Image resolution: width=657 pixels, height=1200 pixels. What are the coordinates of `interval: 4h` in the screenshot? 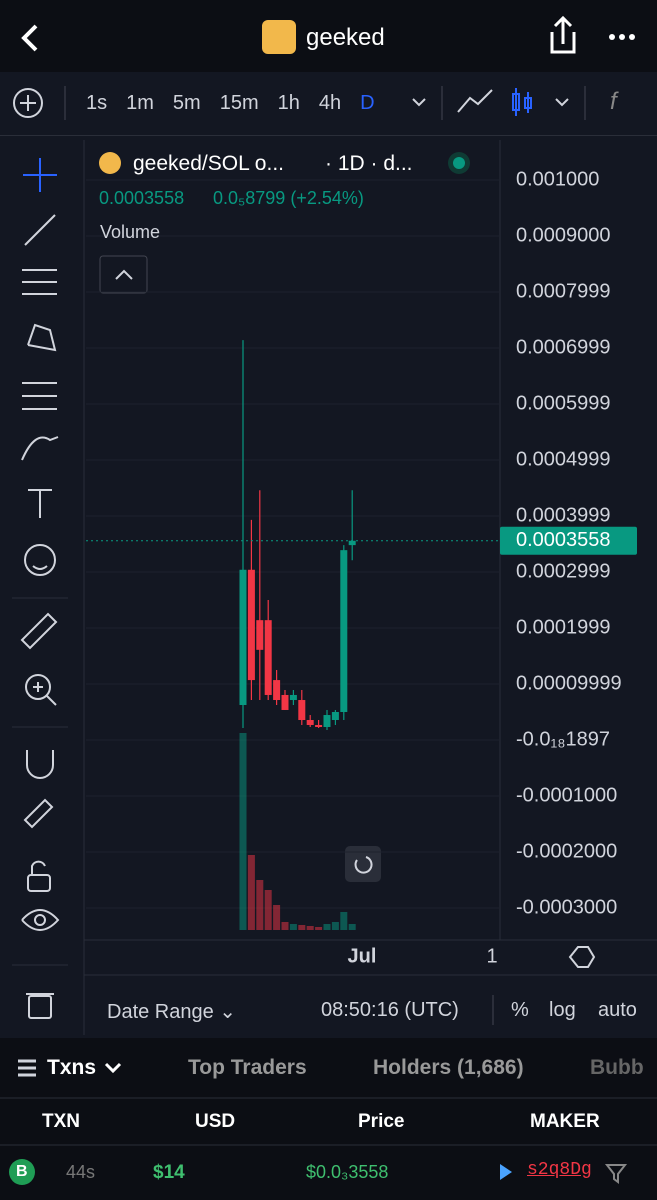 It's located at (330, 103).